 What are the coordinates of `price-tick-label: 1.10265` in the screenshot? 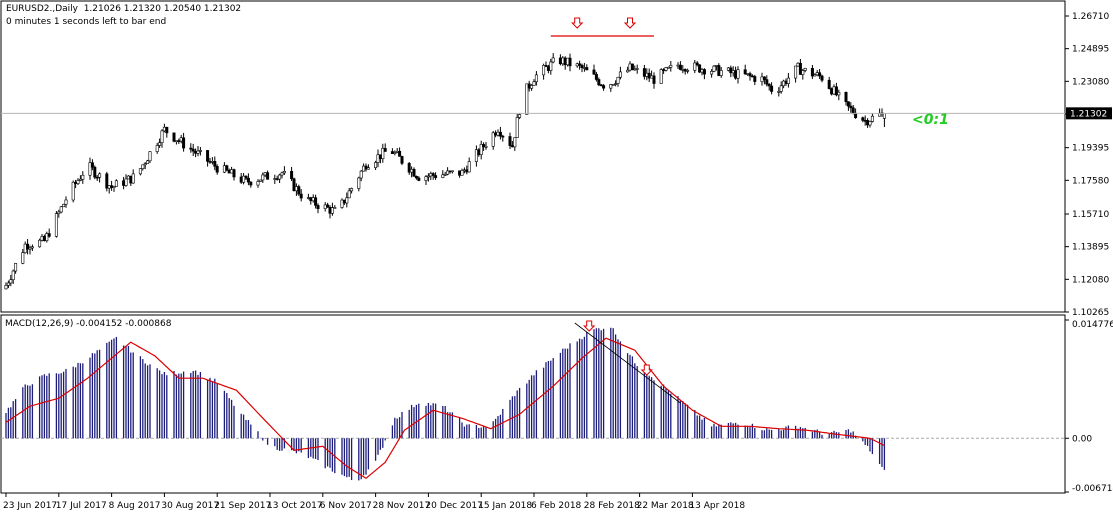 It's located at (1090, 313).